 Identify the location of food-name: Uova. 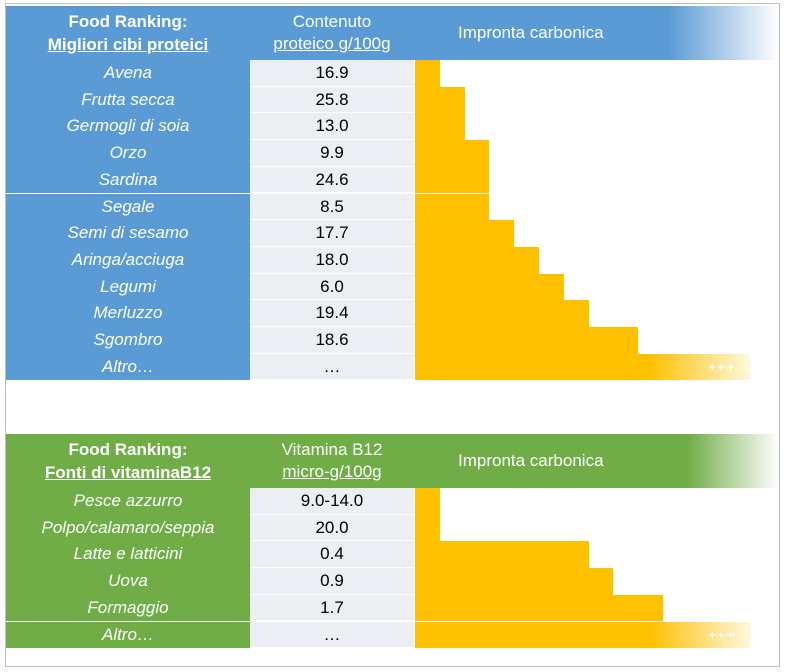
(128, 581).